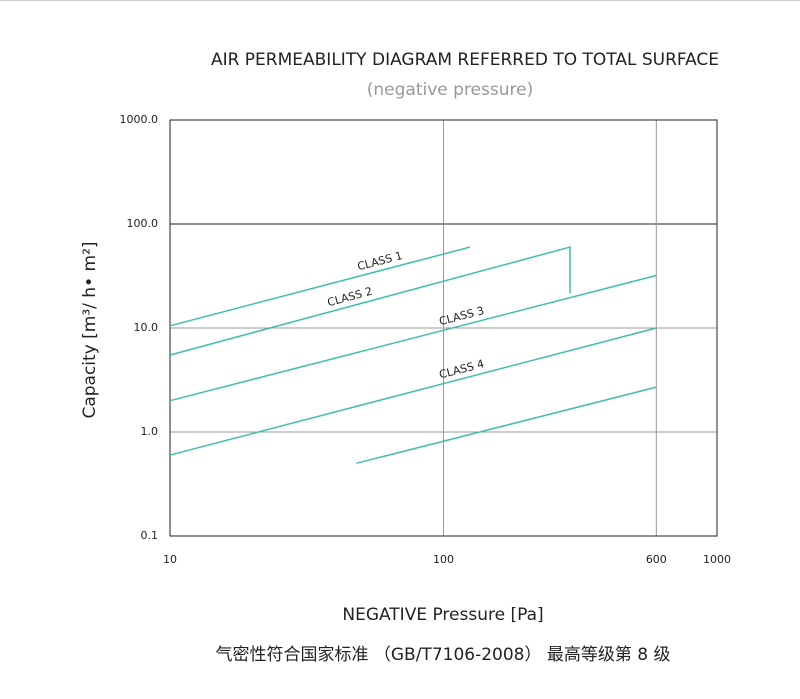 The height and width of the screenshot is (699, 800). I want to click on x-tick-label: 600, so click(656, 559).